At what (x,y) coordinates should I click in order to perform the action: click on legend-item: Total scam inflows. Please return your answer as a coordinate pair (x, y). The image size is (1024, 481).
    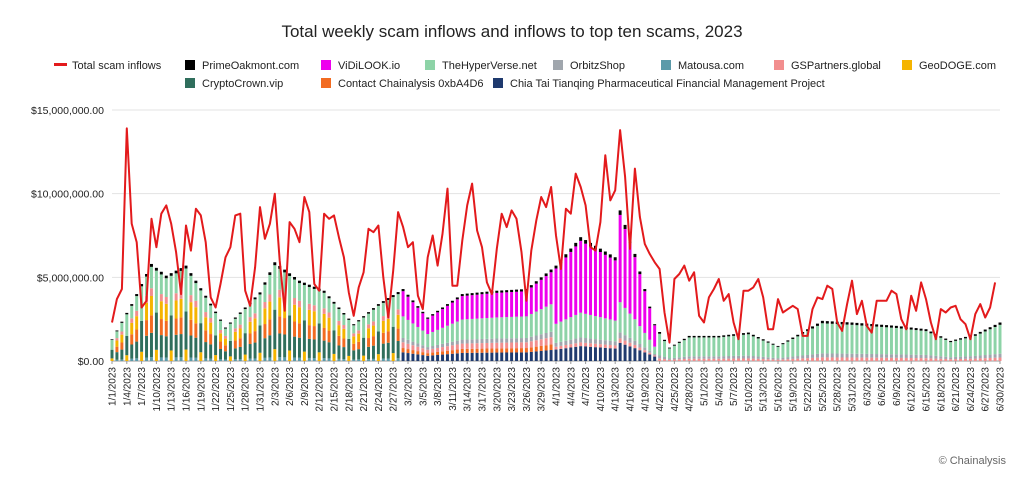
    Looking at the image, I should click on (108, 66).